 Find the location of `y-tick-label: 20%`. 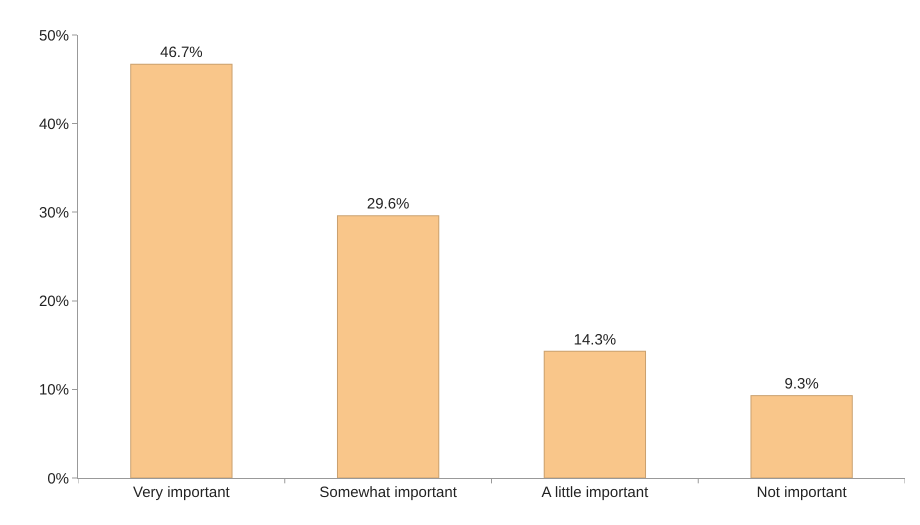

y-tick-label: 20% is located at coordinates (53, 301).